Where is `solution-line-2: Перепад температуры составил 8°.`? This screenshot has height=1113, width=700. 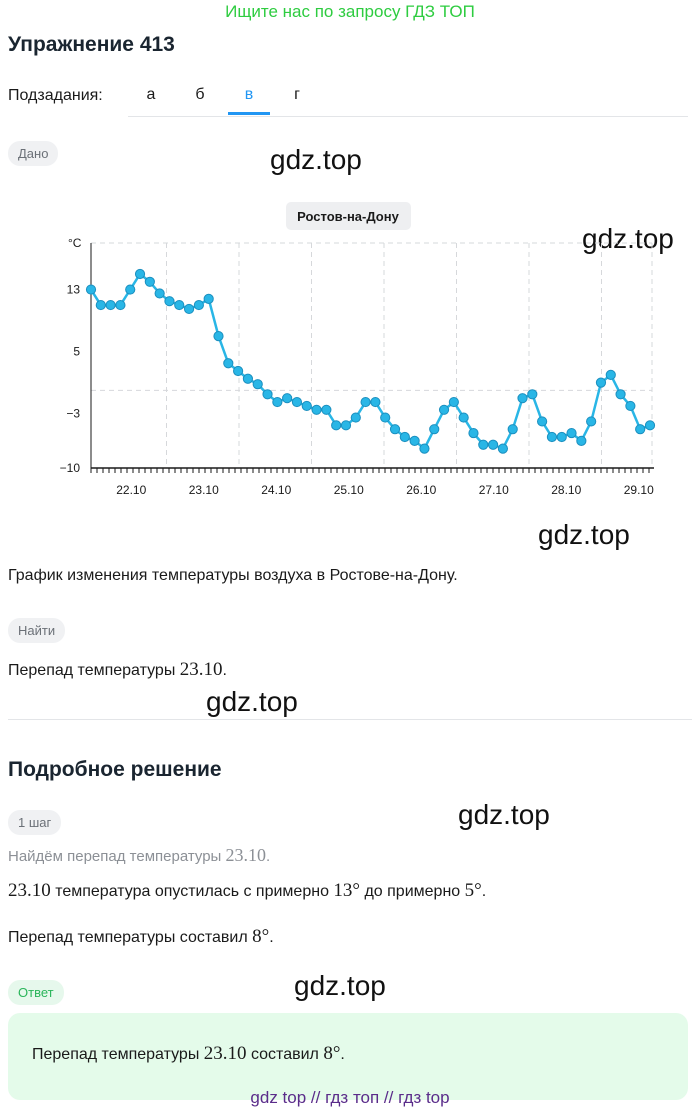
solution-line-2: Перепад температуры составил 8°. is located at coordinates (141, 936).